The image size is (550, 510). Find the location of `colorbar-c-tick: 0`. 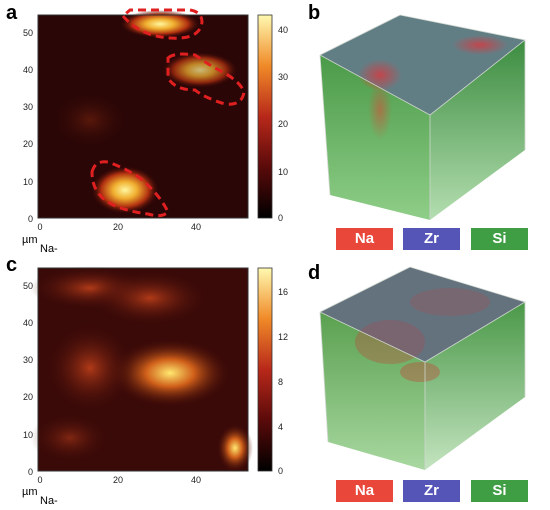

colorbar-c-tick: 0 is located at coordinates (280, 471).